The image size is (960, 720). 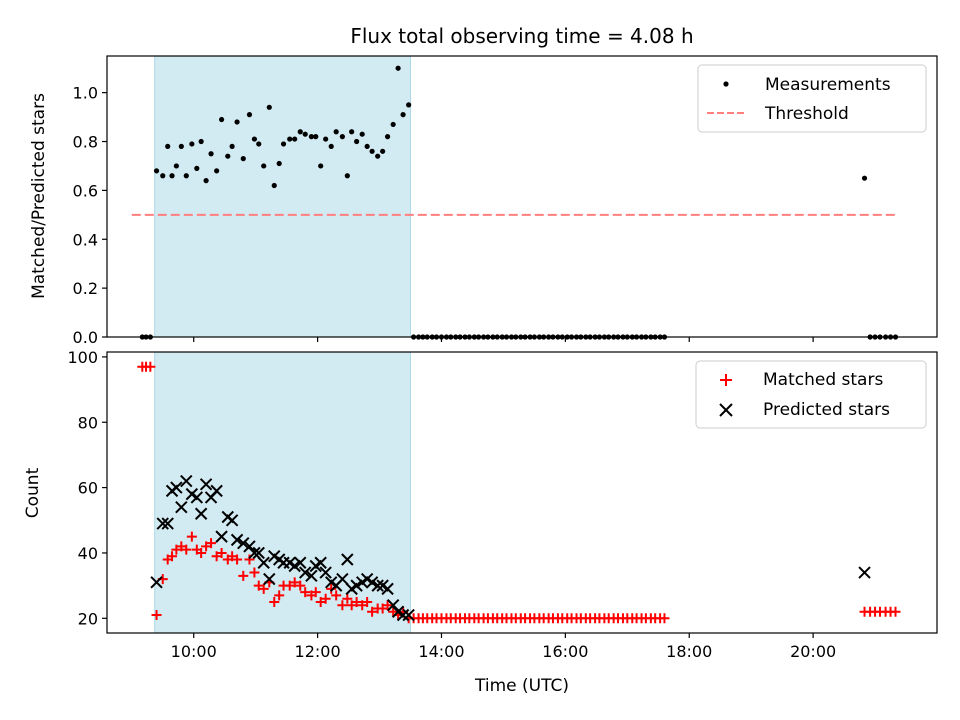 I want to click on y-tick-label: 80, so click(x=88, y=422).